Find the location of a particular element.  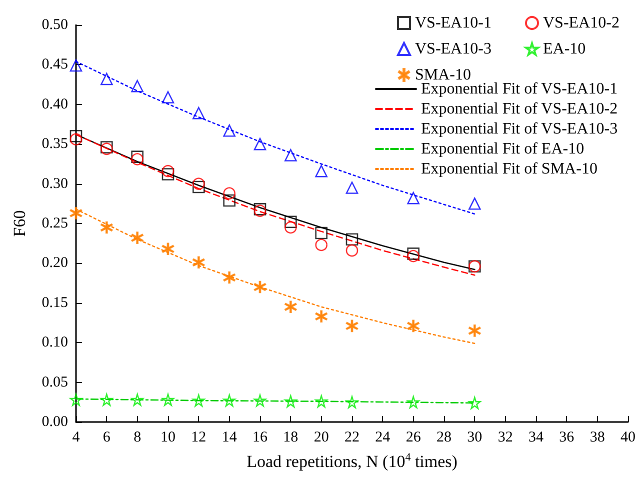

legend-label: EA-10 is located at coordinates (564, 49).